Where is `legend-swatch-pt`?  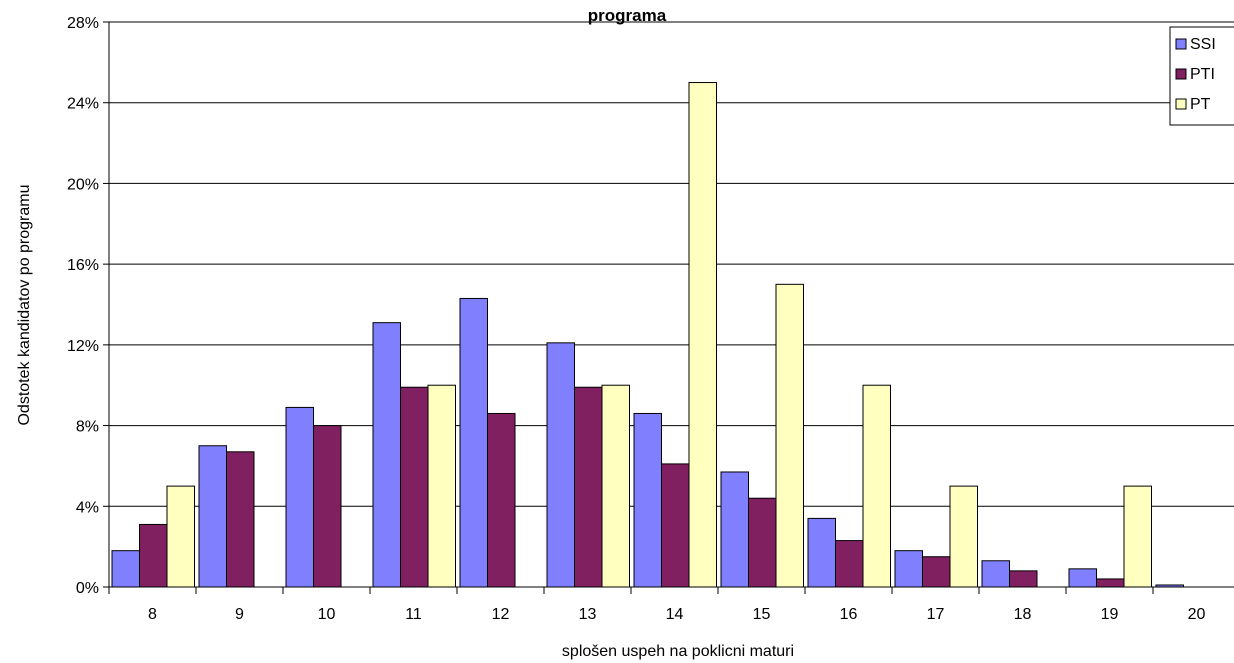
legend-swatch-pt is located at coordinates (1181, 104).